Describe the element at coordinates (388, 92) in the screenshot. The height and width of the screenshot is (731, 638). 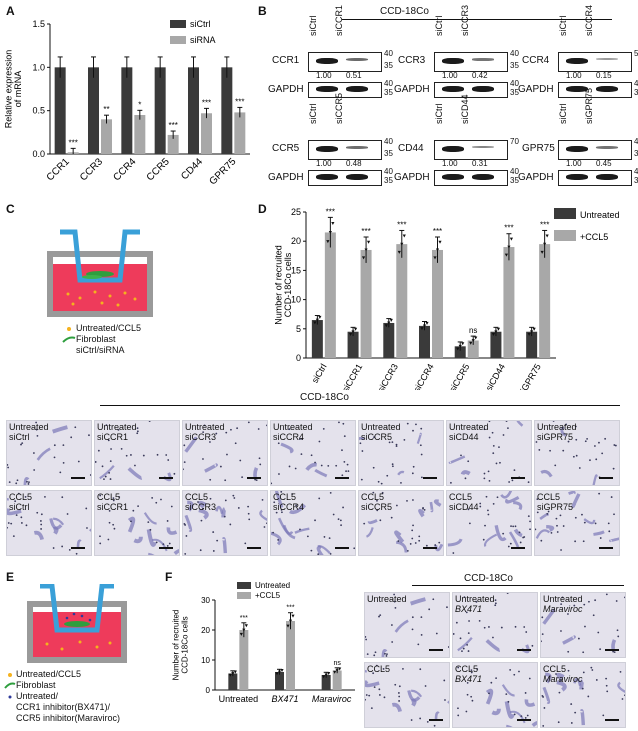
I see `mw-marker: 35` at that location.